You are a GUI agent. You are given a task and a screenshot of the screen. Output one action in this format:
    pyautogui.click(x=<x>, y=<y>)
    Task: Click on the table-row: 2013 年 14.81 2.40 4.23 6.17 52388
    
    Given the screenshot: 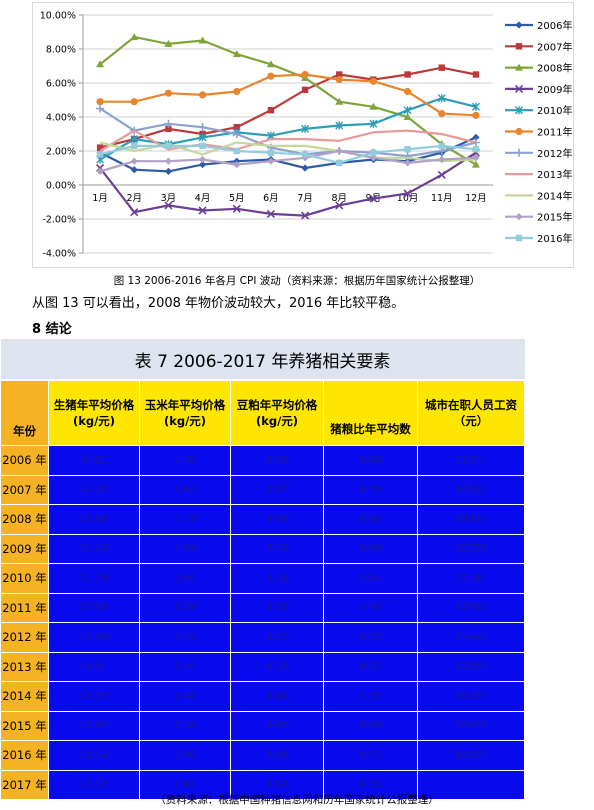 What is the action you would take?
    pyautogui.click(x=263, y=666)
    